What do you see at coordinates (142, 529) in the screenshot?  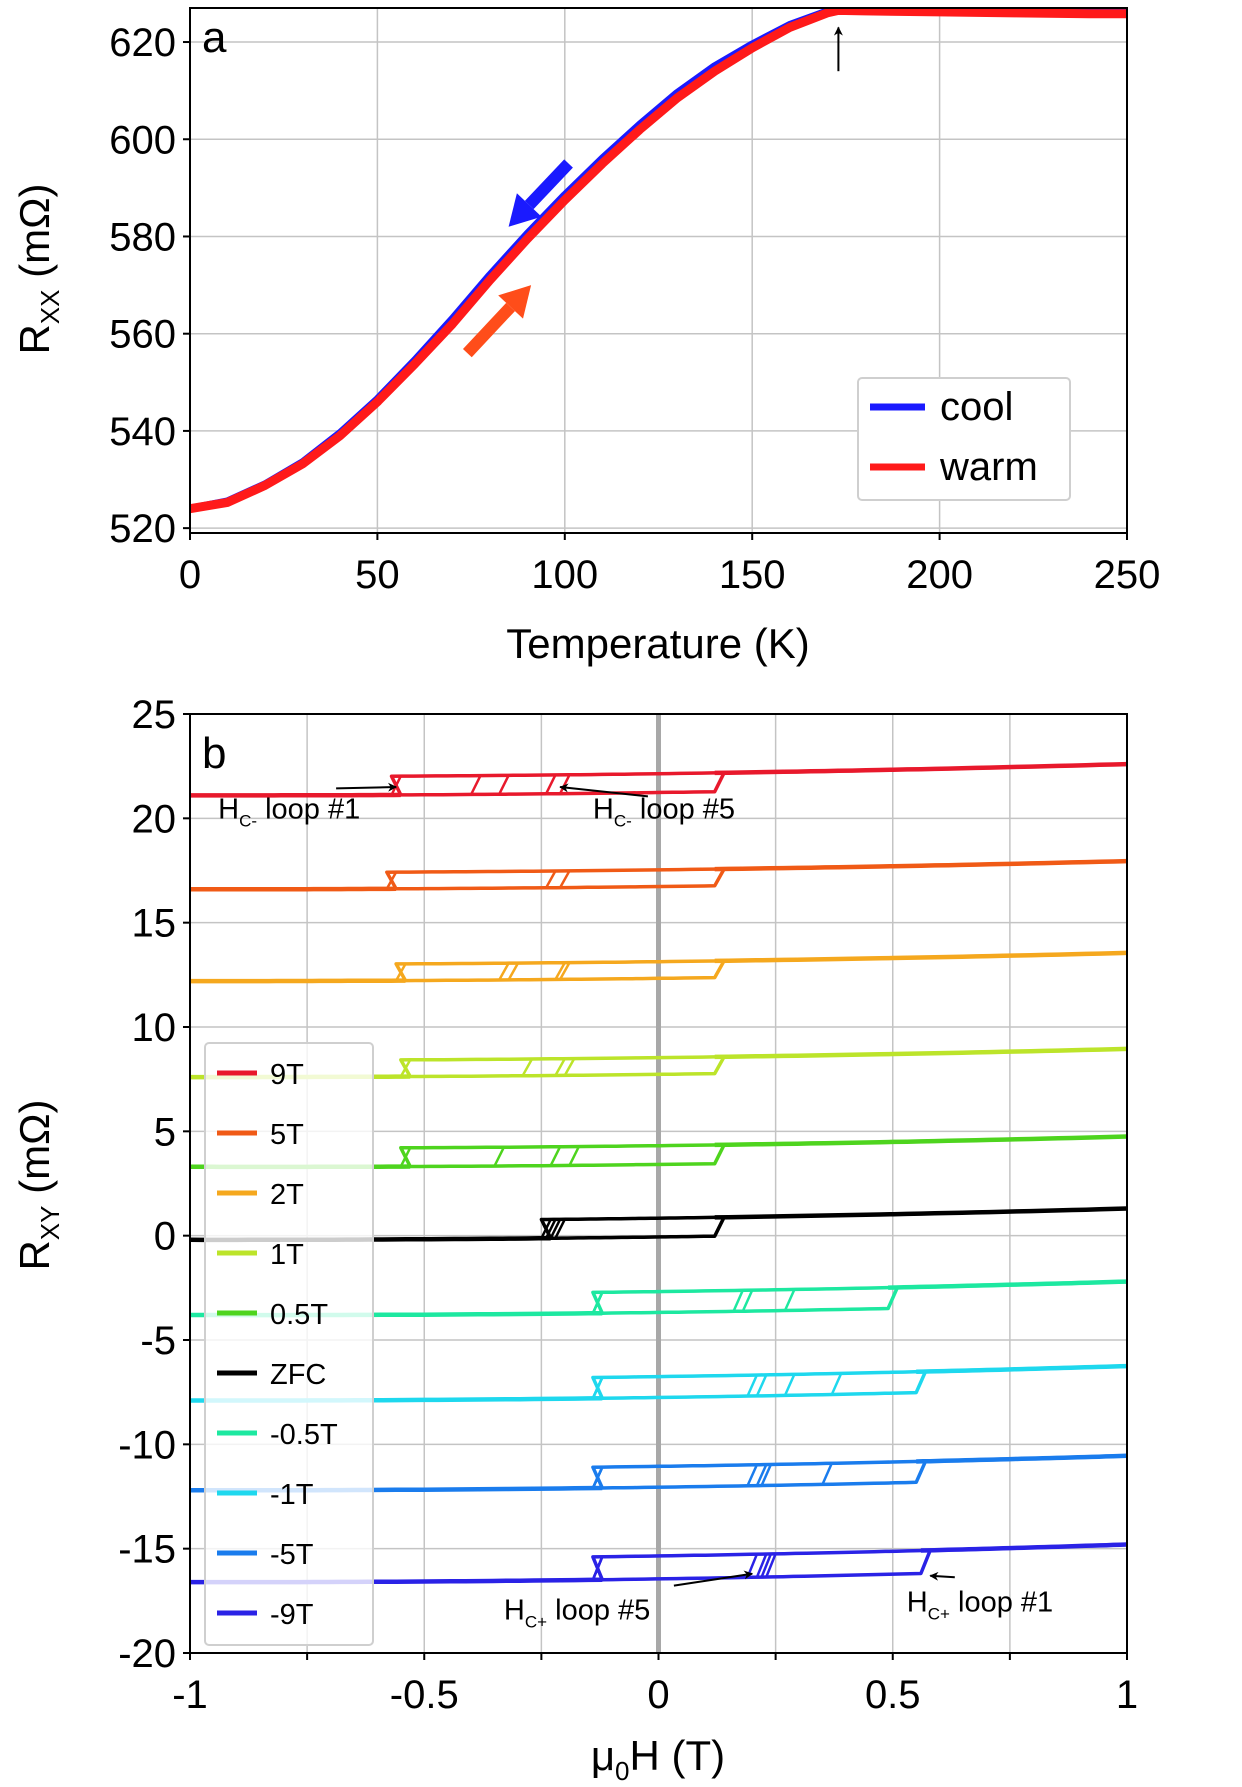 I see `panel-a-y-tick-label: 520` at bounding box center [142, 529].